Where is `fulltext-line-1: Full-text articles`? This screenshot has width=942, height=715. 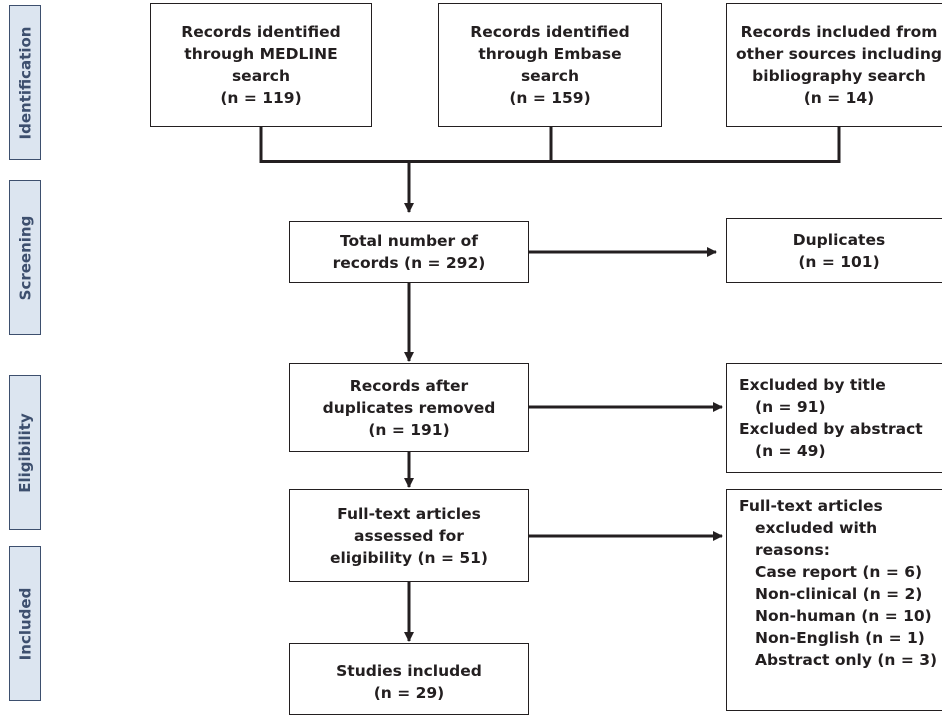
fulltext-line-1: Full-text articles is located at coordinates (409, 513).